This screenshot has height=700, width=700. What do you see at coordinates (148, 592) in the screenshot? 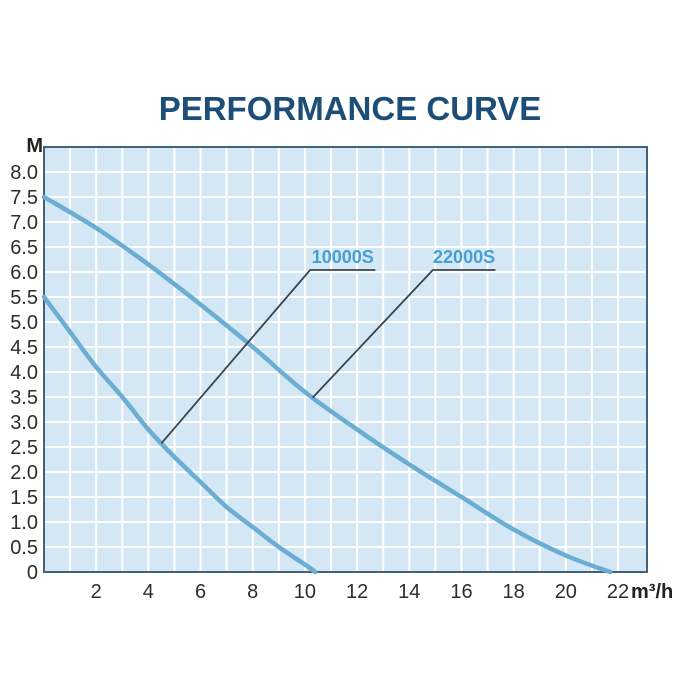
I see `x-tick-label: 4` at bounding box center [148, 592].